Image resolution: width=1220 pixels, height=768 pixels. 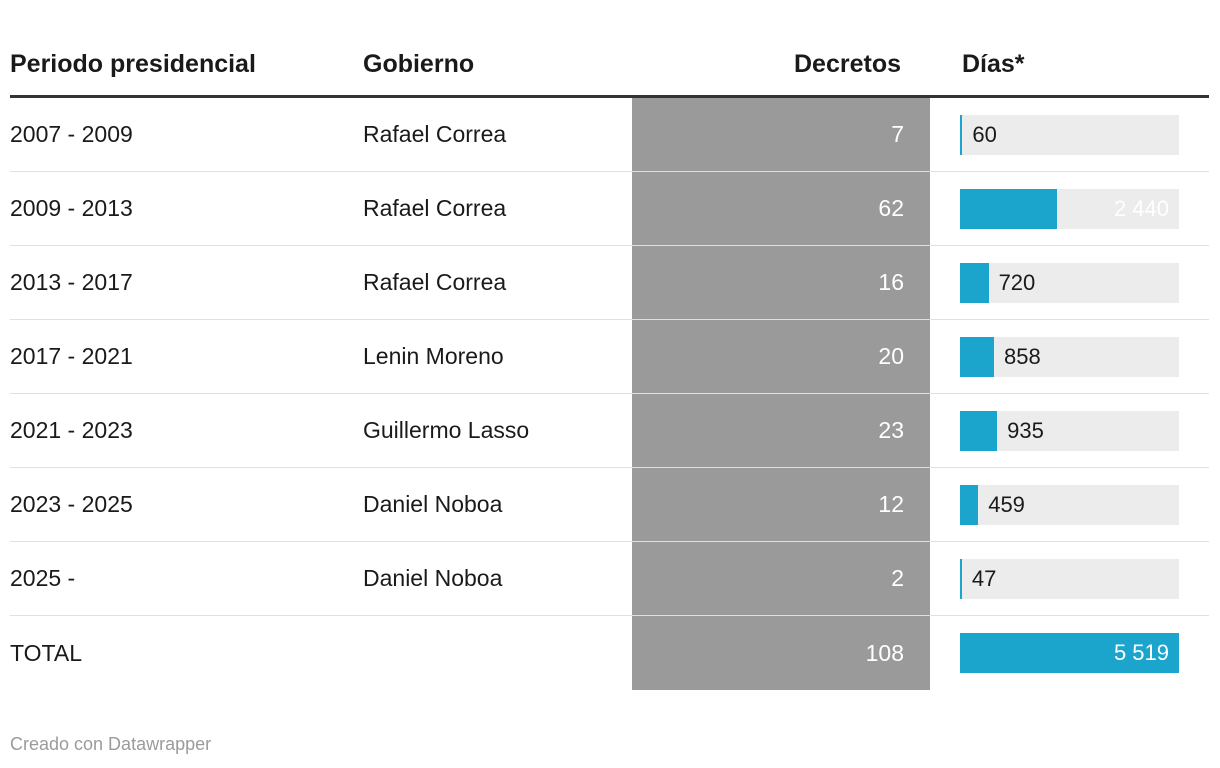 I want to click on dias-bar-track: 47, so click(x=1069, y=578).